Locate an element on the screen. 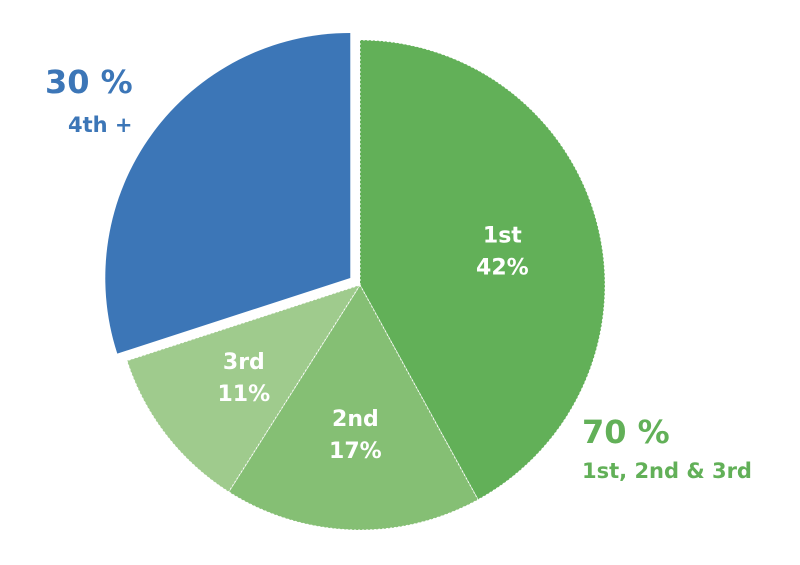  pie-slice-2nd is located at coordinates (353, 407).